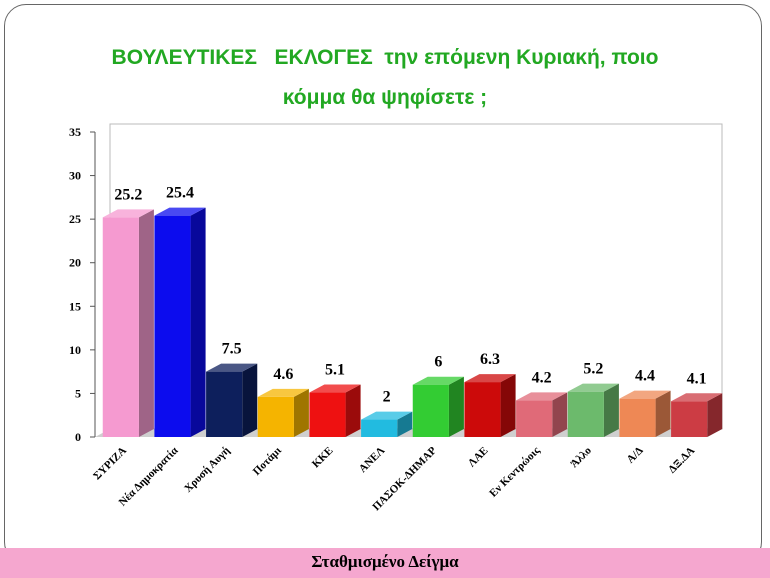 This screenshot has height=578, width=770. What do you see at coordinates (681, 460) in the screenshot?
I see `x-tick-label: ΔΞ.ΔΑ` at bounding box center [681, 460].